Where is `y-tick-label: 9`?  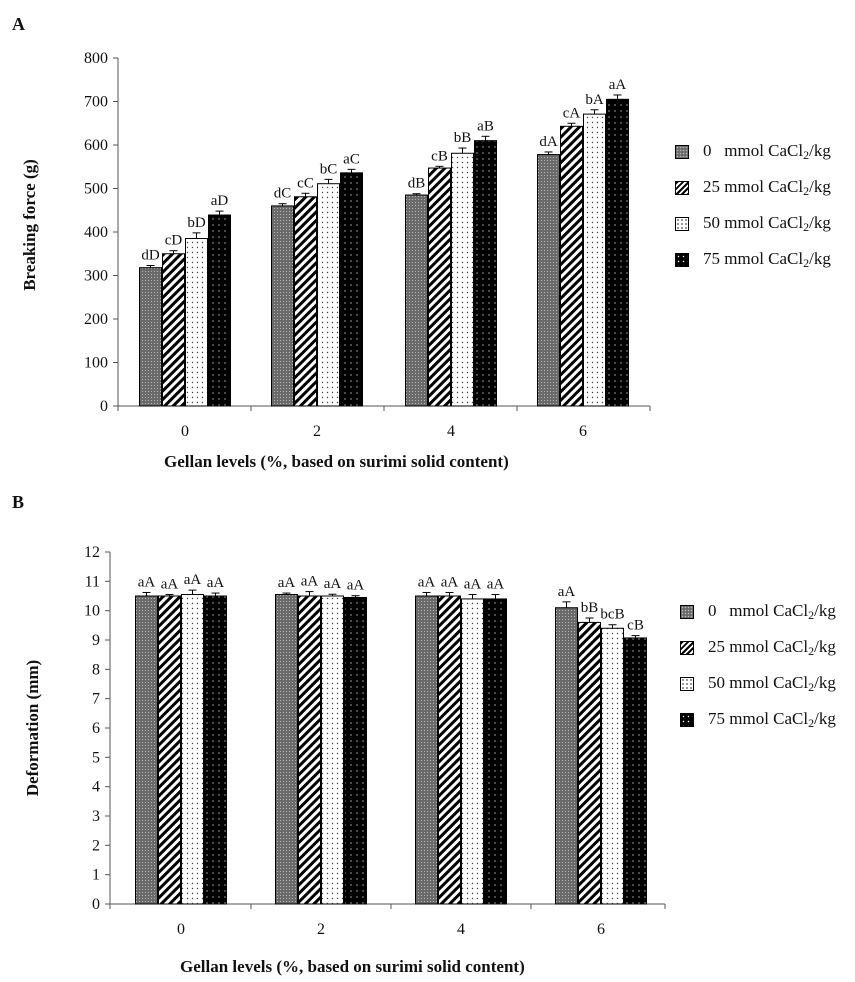 y-tick-label: 9 is located at coordinates (96, 640).